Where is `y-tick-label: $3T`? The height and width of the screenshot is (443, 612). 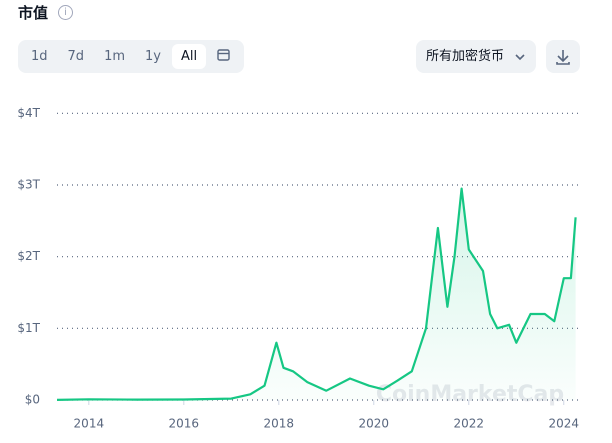 y-tick-label: $3T is located at coordinates (28, 185).